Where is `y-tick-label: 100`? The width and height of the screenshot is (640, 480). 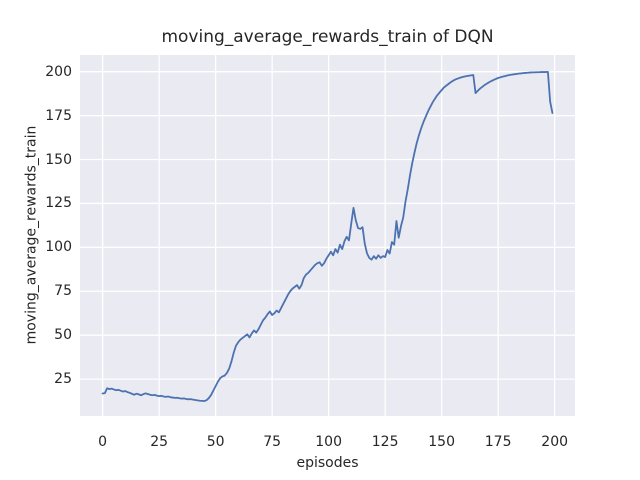 y-tick-label: 100 is located at coordinates (58, 247).